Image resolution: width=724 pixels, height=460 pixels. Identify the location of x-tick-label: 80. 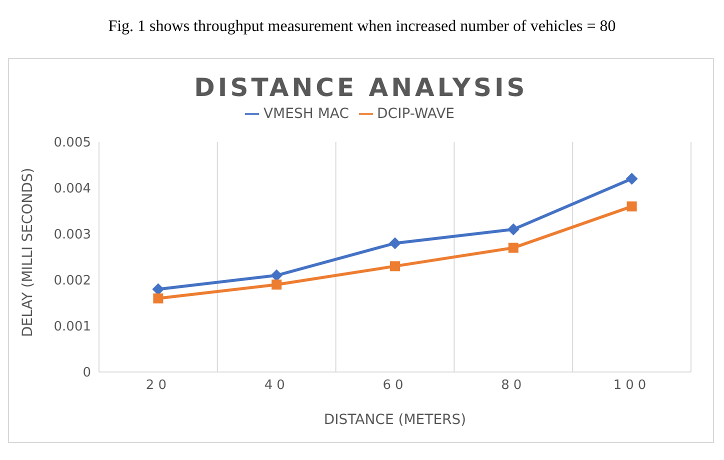
(513, 386).